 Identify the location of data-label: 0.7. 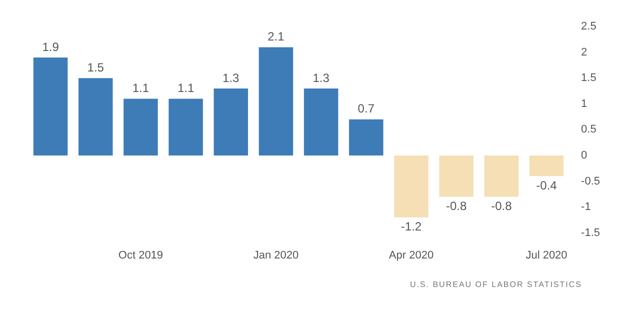
(366, 109).